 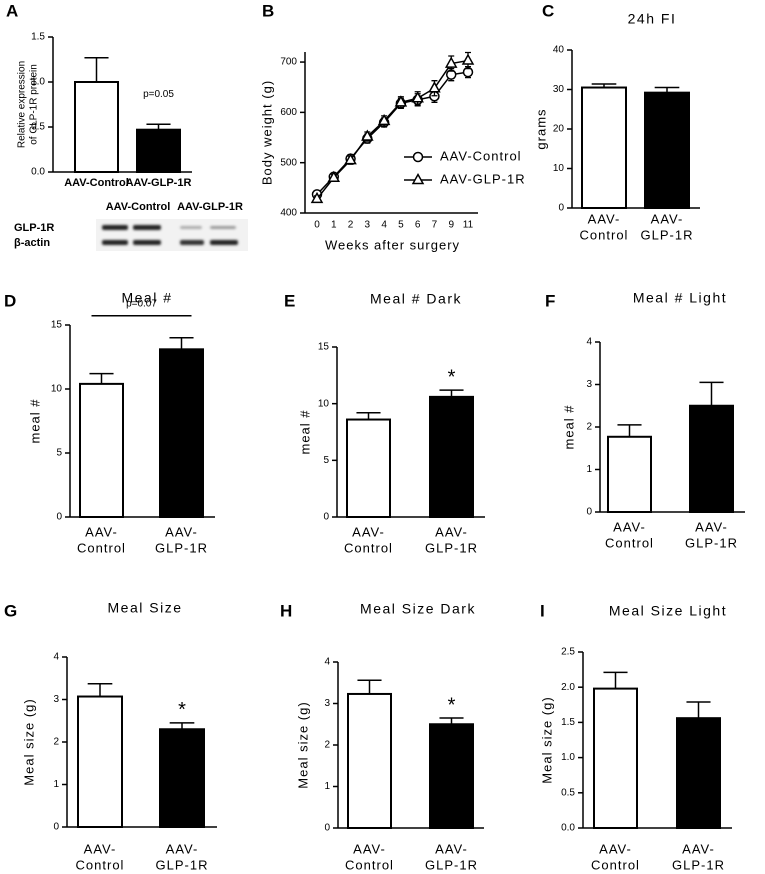 What do you see at coordinates (138, 207) in the screenshot?
I see `blot-lane-label: AAV-Control` at bounding box center [138, 207].